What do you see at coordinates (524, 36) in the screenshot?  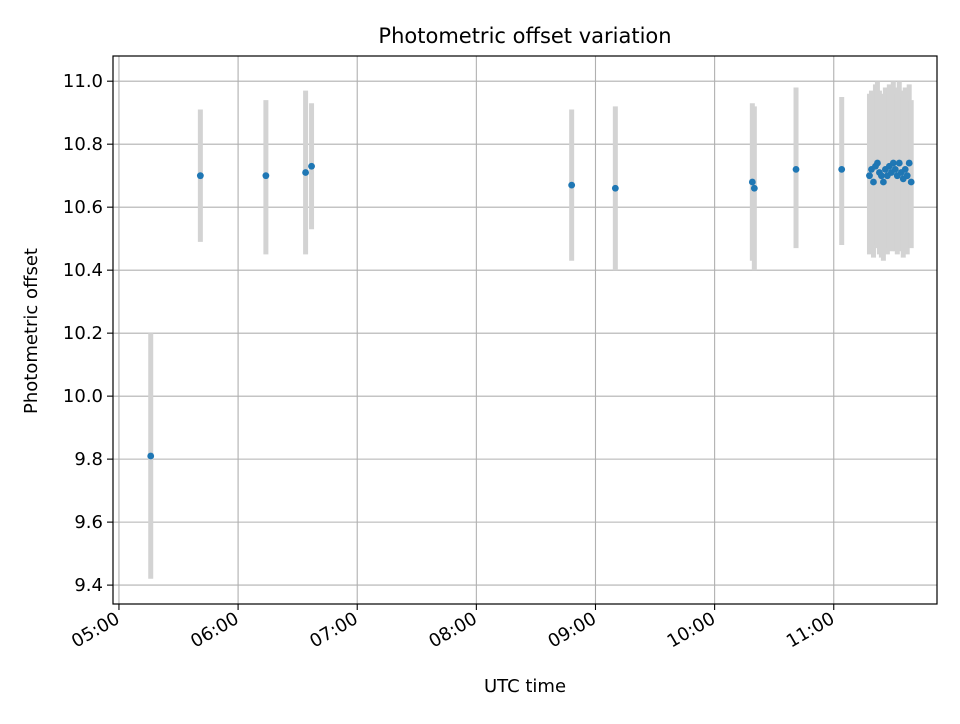 I see `chart-title: Photometric offset variation` at bounding box center [524, 36].